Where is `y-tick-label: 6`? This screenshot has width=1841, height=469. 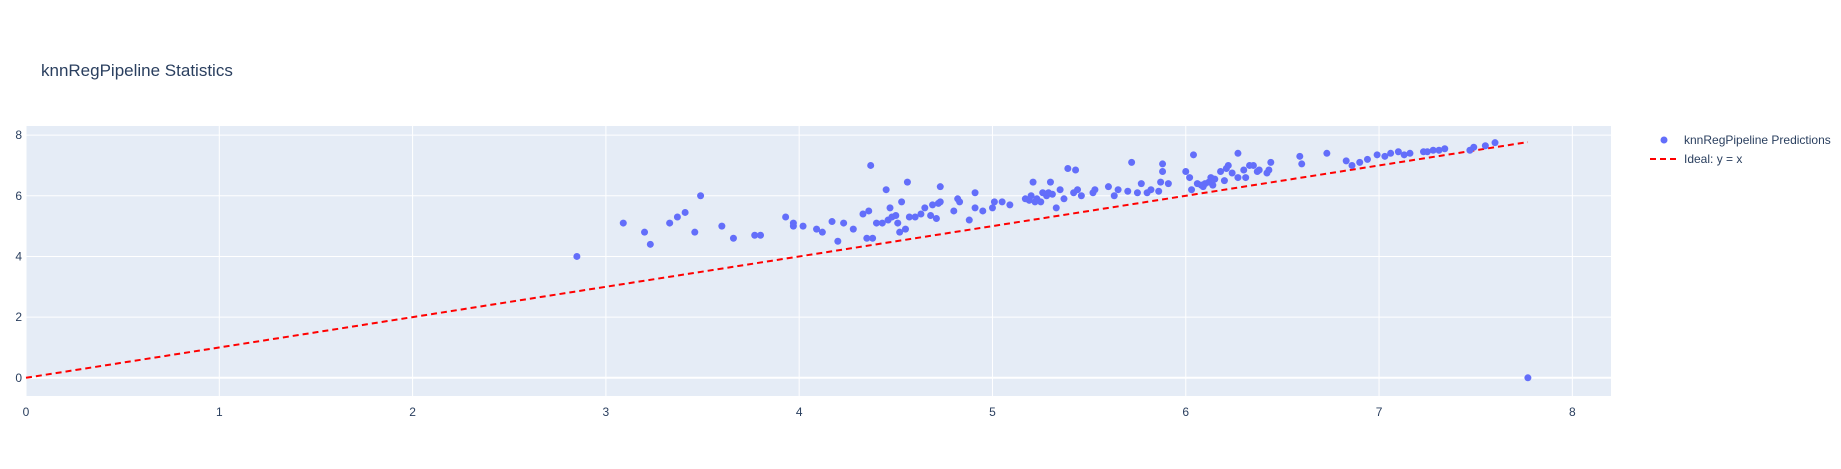
y-tick-label: 6 is located at coordinates (18, 196).